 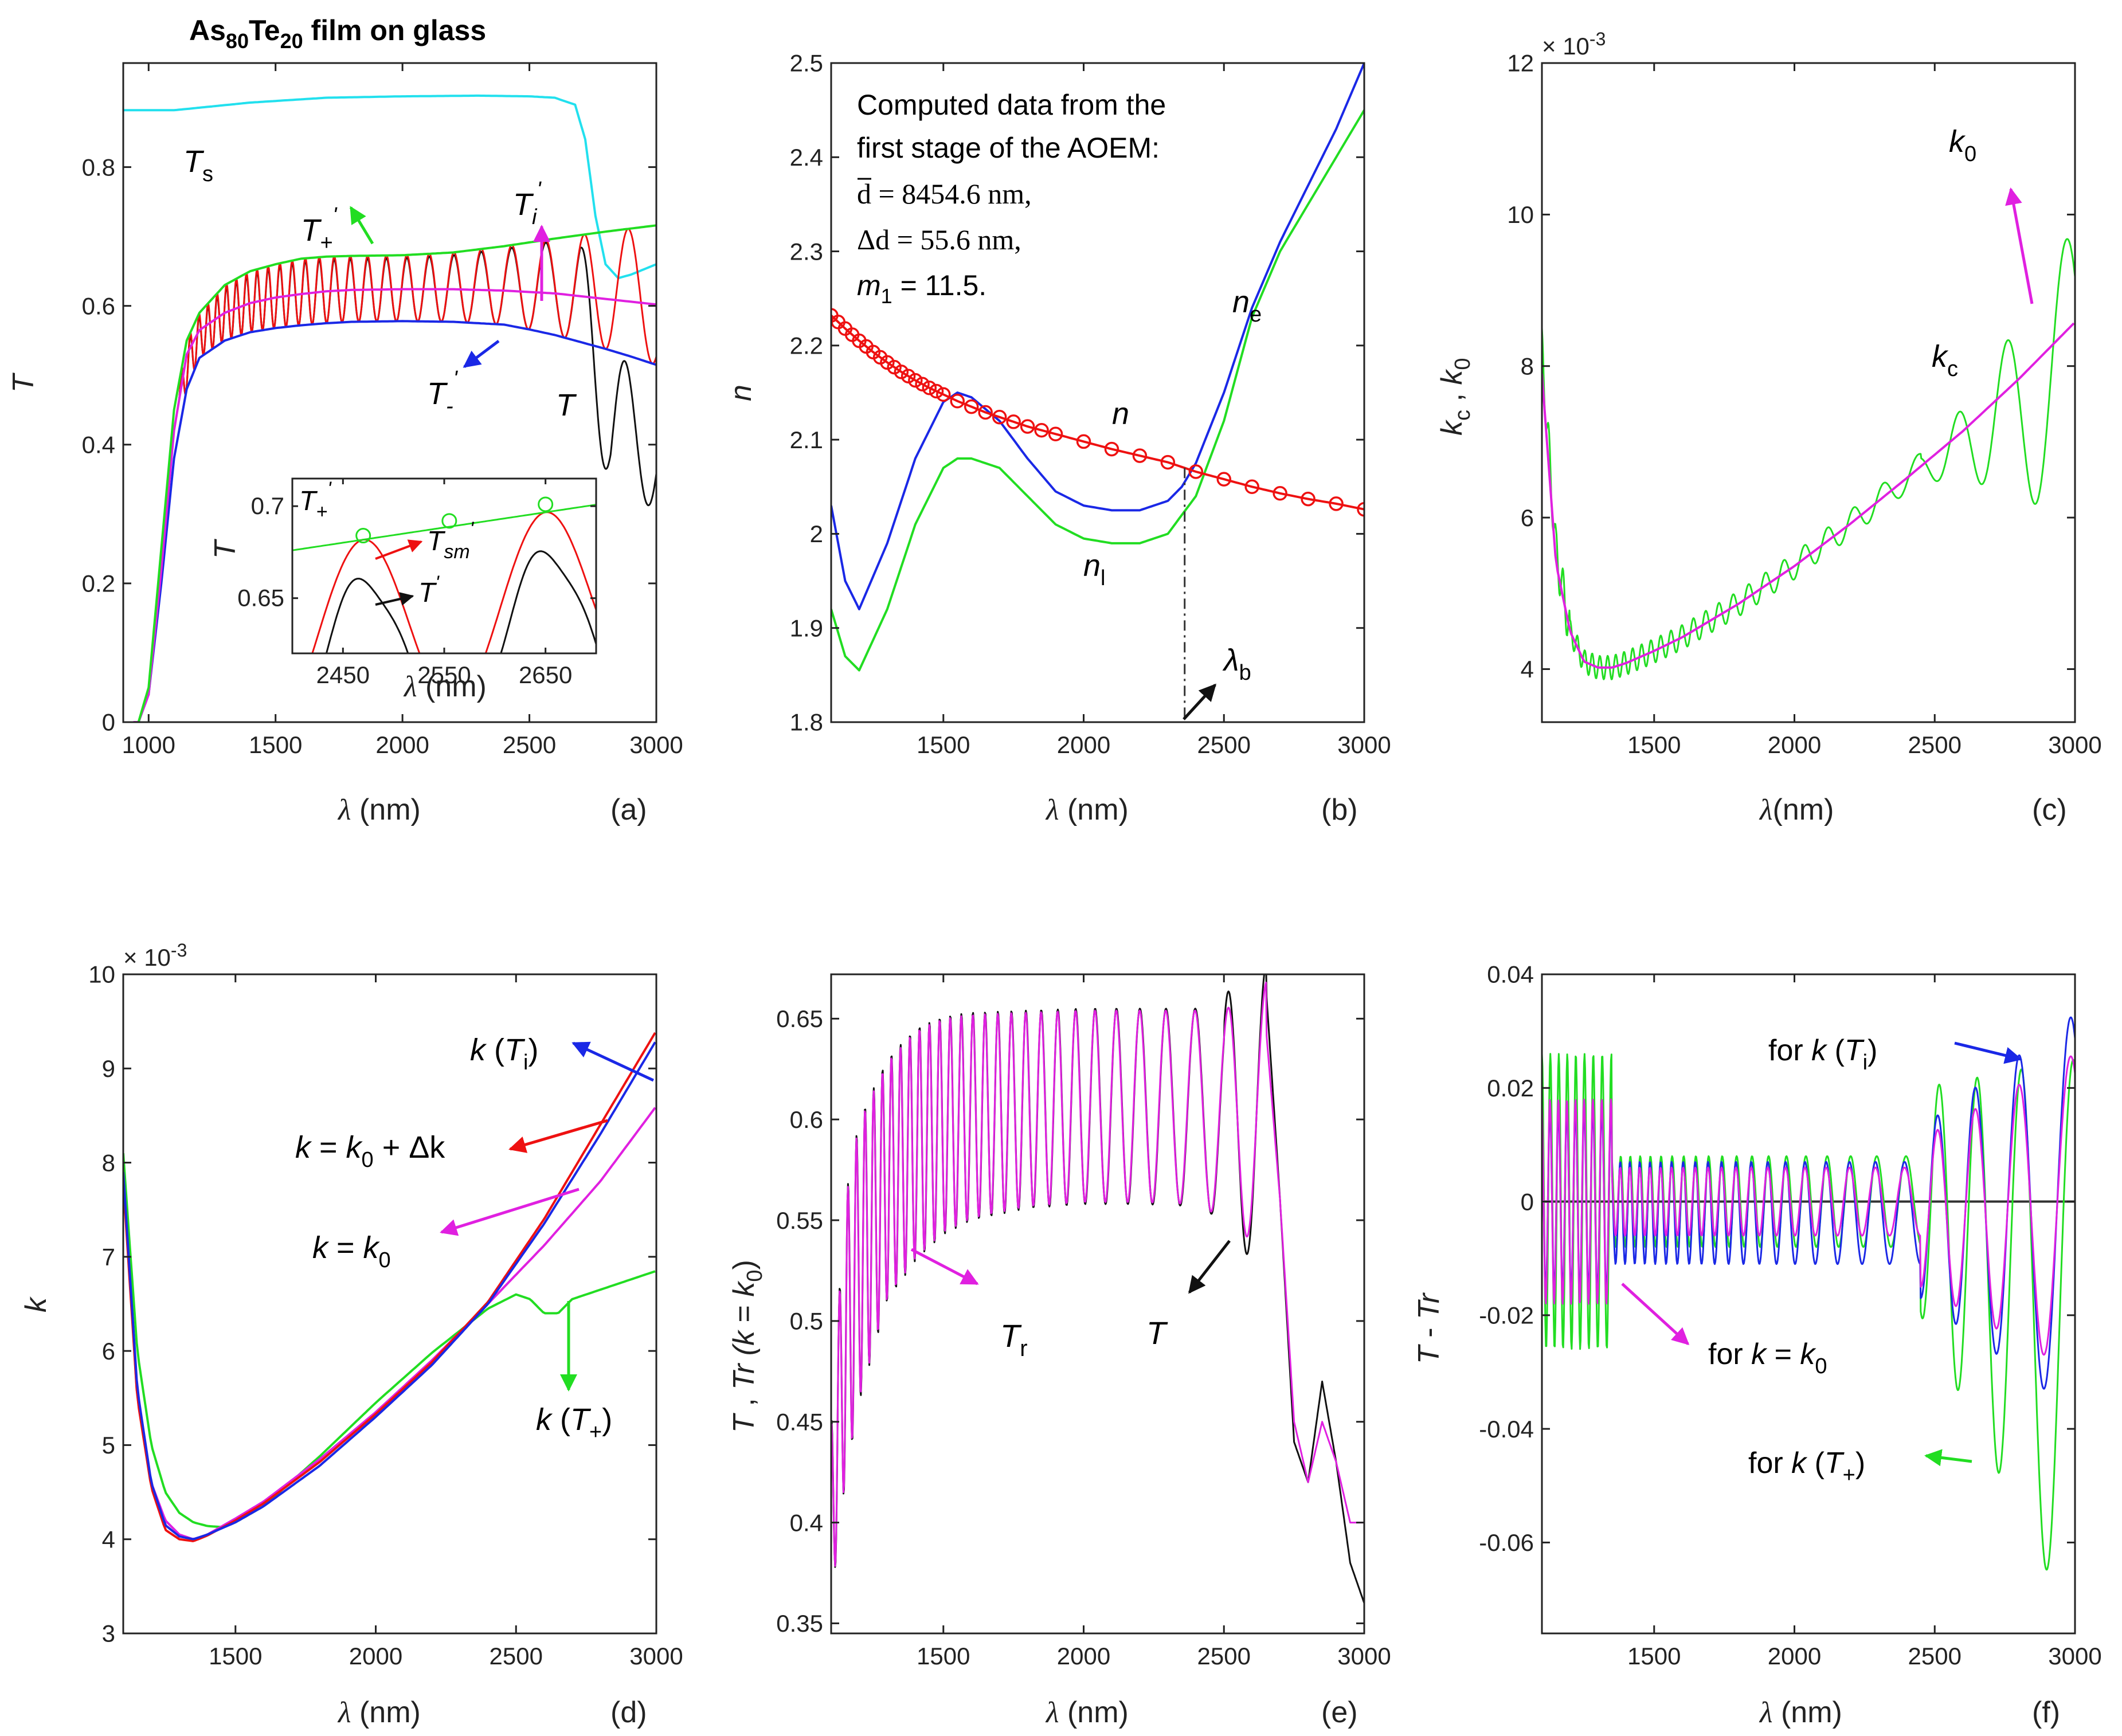 I want to click on arrow-for-k-ti, so click(x=1988, y=1052).